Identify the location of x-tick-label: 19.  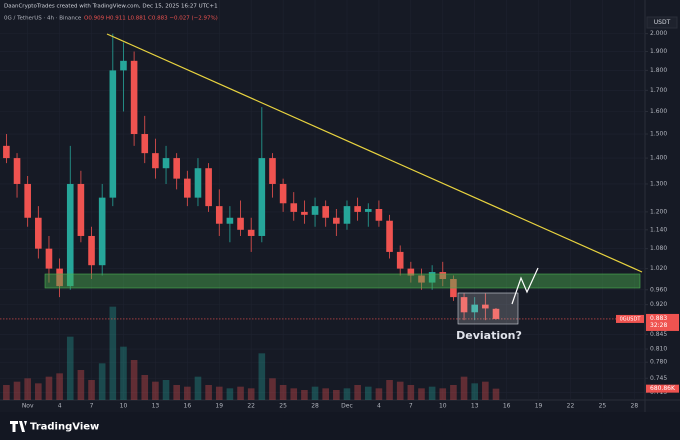
(219, 406).